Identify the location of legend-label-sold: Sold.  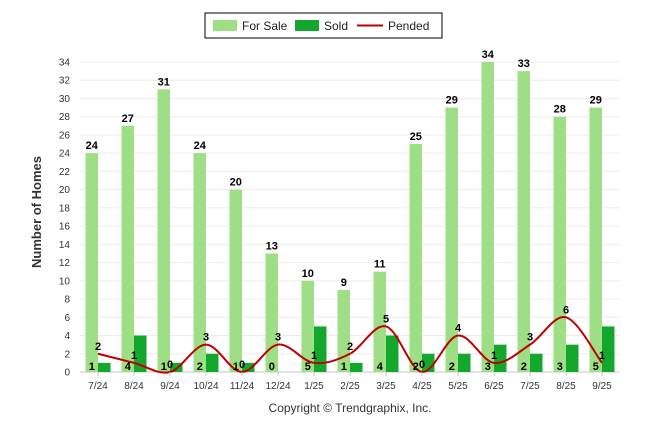
(336, 26).